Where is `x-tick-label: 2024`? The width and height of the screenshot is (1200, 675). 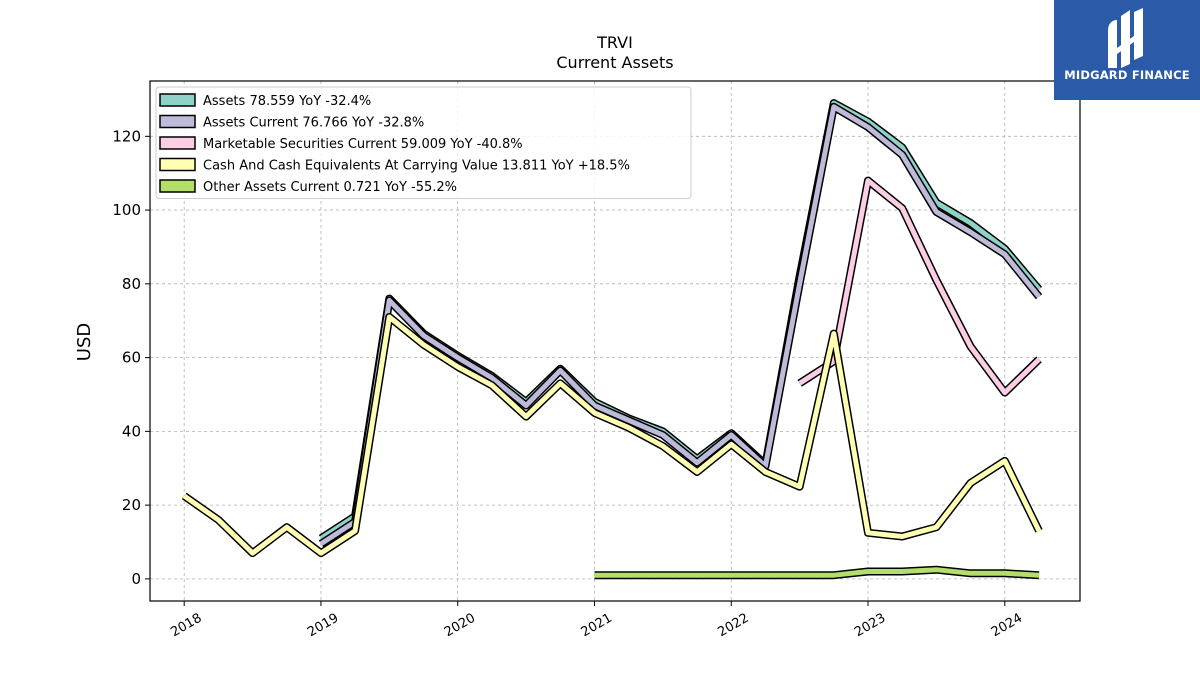 x-tick-label: 2024 is located at coordinates (1007, 626).